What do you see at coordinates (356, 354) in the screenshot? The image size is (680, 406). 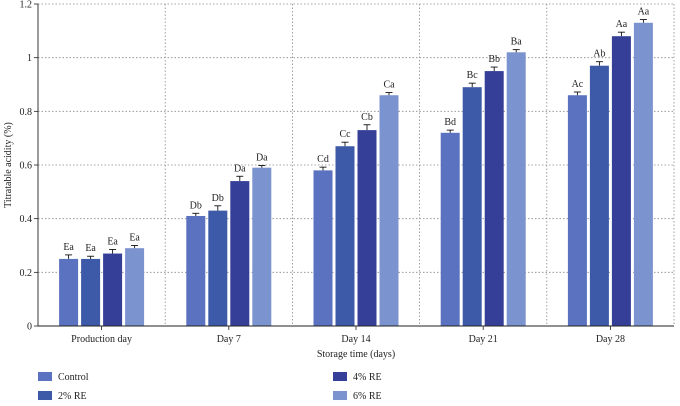 I see `x-axis-title: Storage time (days)` at bounding box center [356, 354].